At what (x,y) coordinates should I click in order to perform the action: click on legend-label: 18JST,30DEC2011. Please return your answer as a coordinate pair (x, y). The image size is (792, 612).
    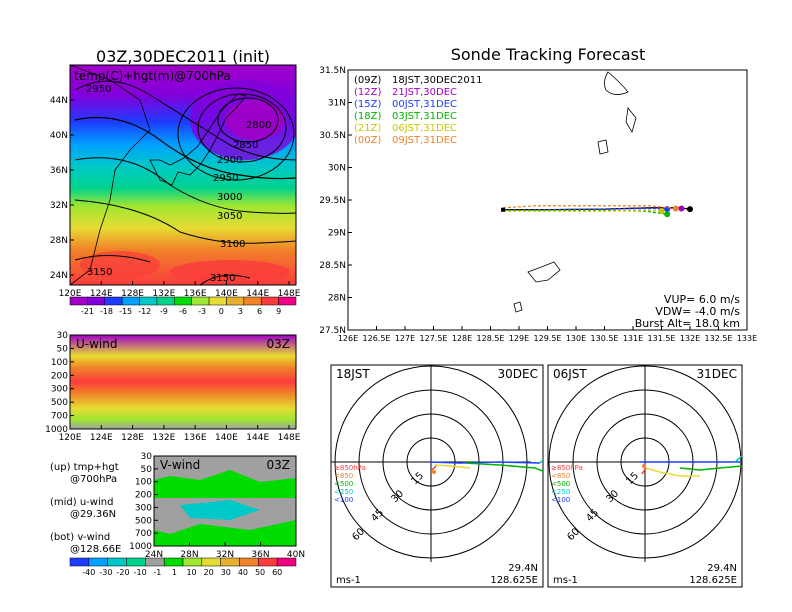
    Looking at the image, I should click on (437, 80).